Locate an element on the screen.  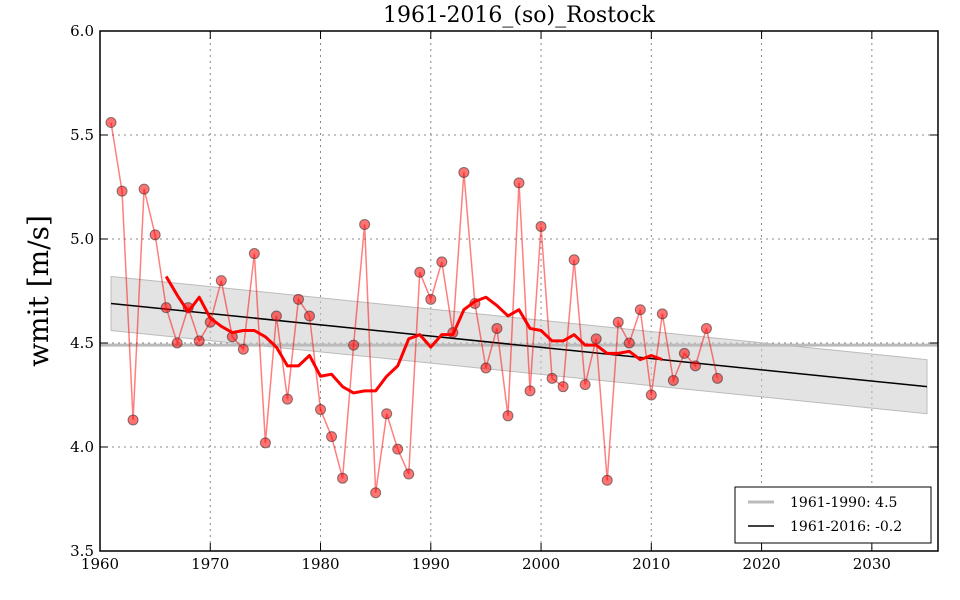
chart-title: 1961-2016_(so)_Rostock is located at coordinates (519, 15).